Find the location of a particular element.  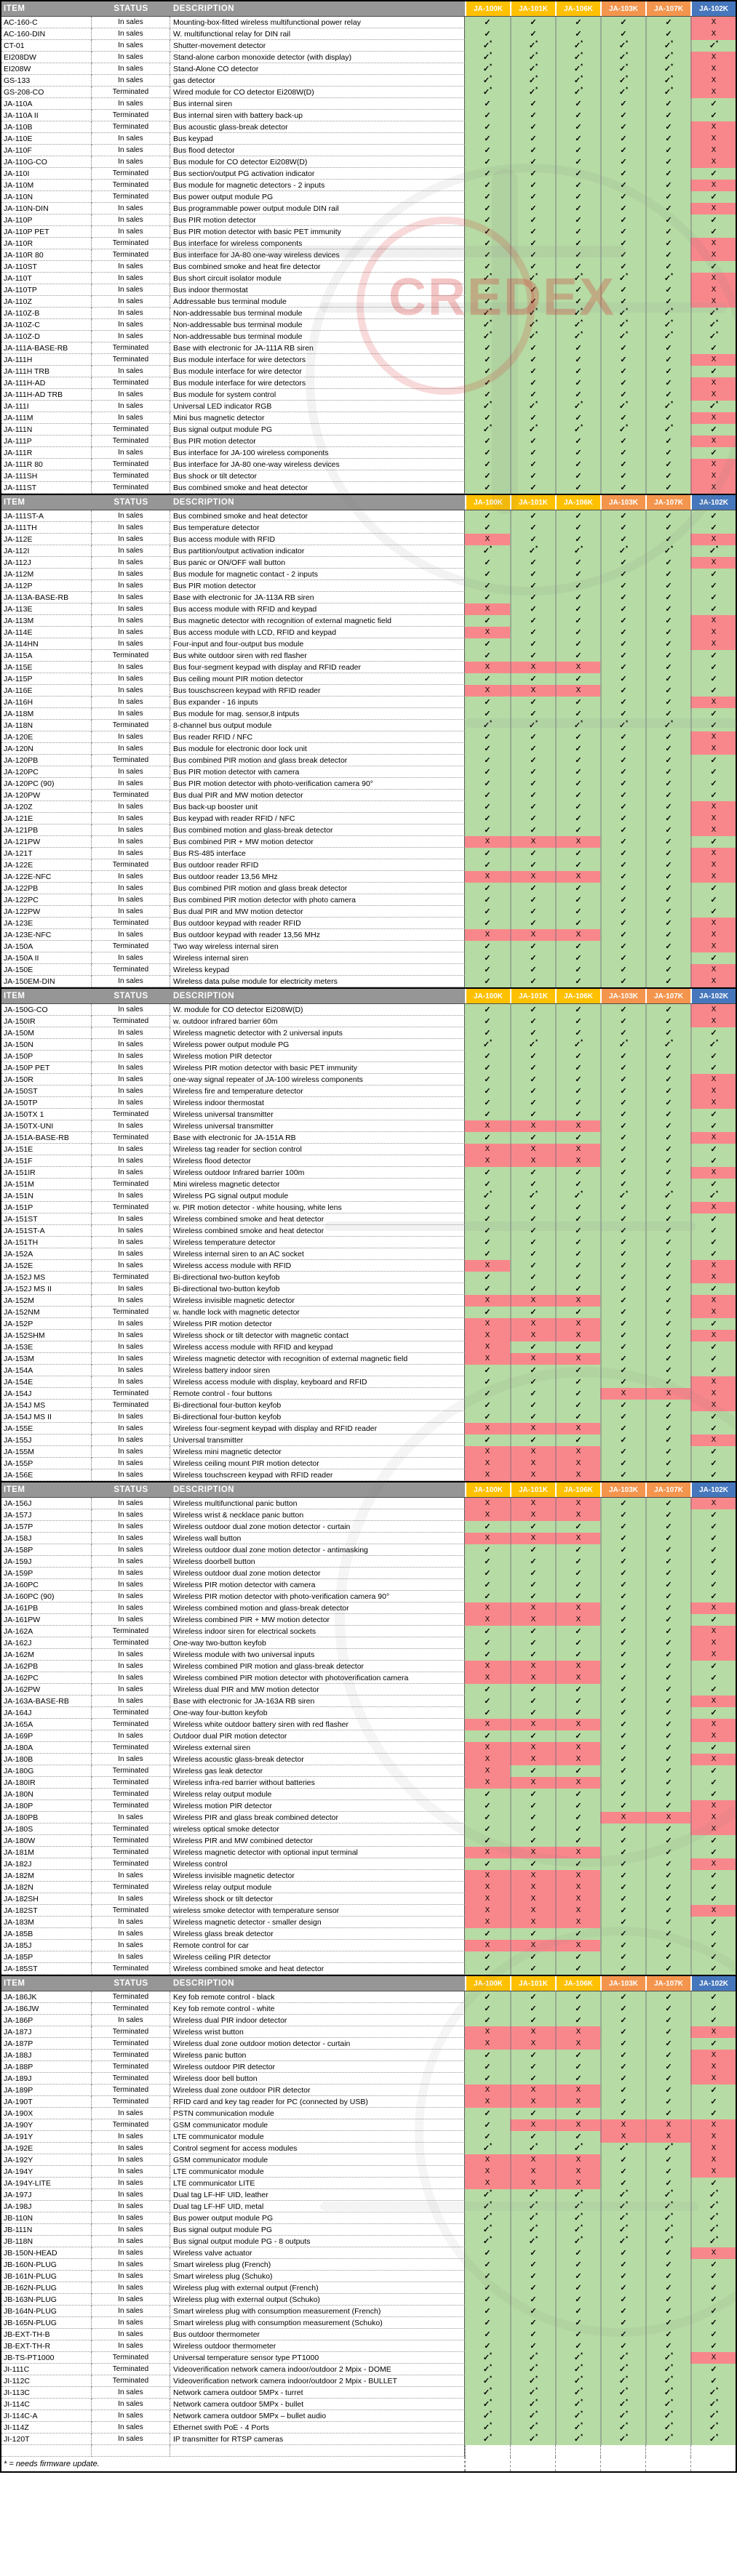

kit-column-header: JA-100K is located at coordinates (488, 1489).